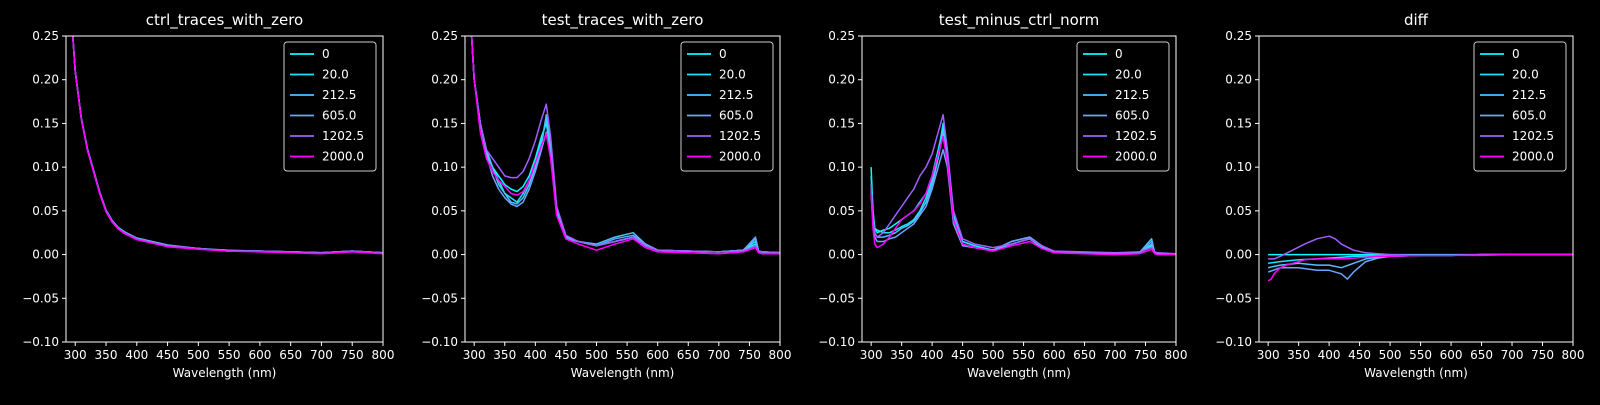 This screenshot has width=1600, height=405. I want to click on x-tick-label: 450, so click(1359, 355).